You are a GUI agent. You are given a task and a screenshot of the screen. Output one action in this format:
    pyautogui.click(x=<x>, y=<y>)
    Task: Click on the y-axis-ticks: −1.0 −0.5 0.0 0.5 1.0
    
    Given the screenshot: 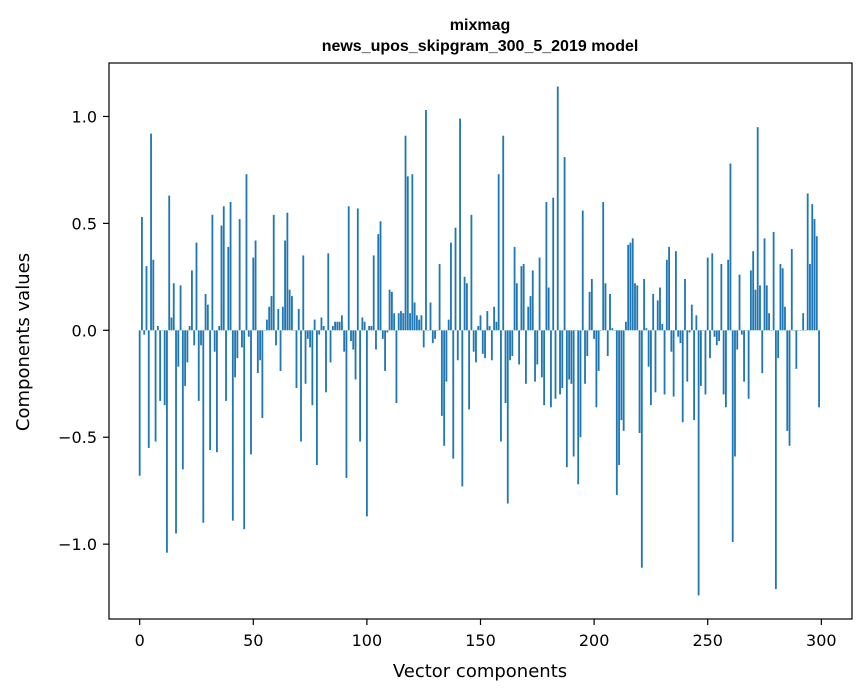 What is the action you would take?
    pyautogui.click(x=83, y=330)
    